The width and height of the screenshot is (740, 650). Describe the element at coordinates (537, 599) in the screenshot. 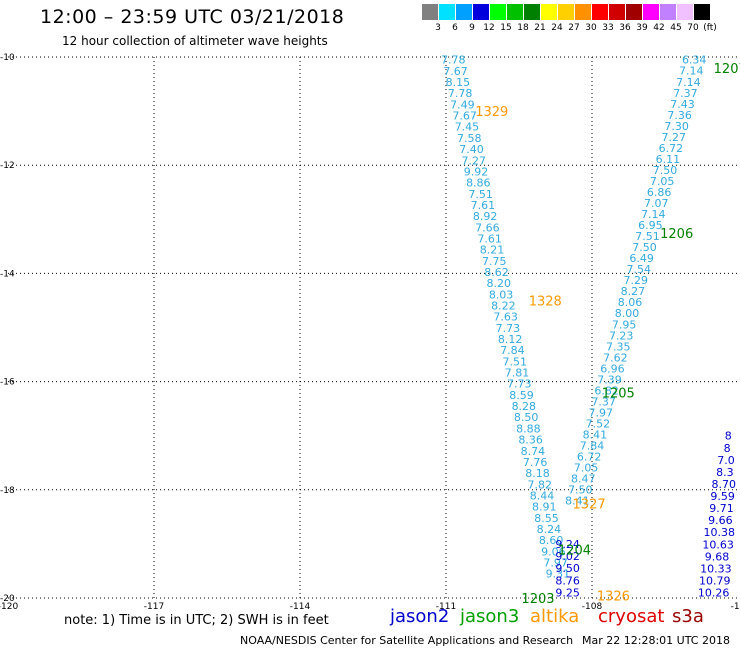

I see `pass-number-label: 1203` at that location.